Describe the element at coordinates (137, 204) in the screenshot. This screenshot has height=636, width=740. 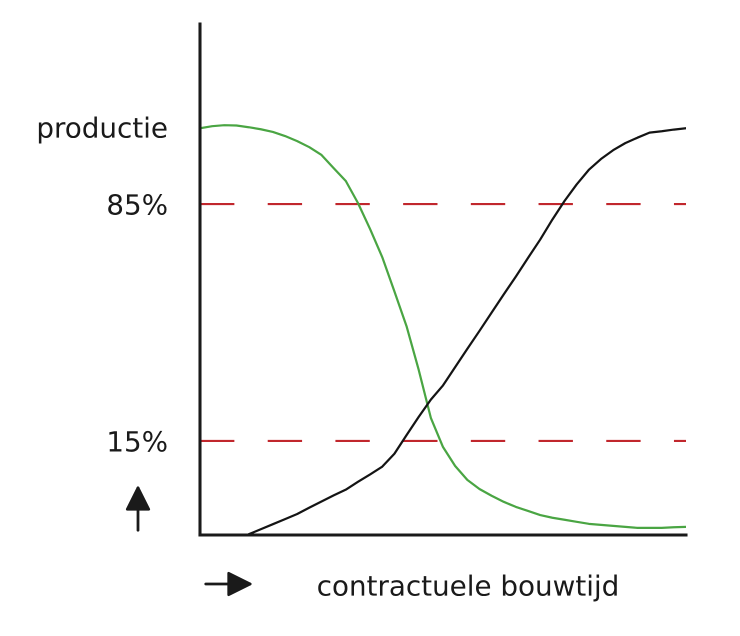
I see `y-tick-label: 85%` at that location.